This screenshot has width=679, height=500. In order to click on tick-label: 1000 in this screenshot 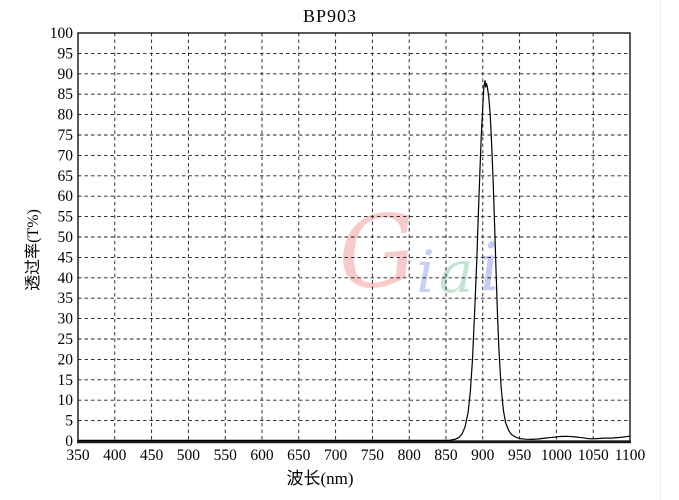, I will do `click(556, 455)`.